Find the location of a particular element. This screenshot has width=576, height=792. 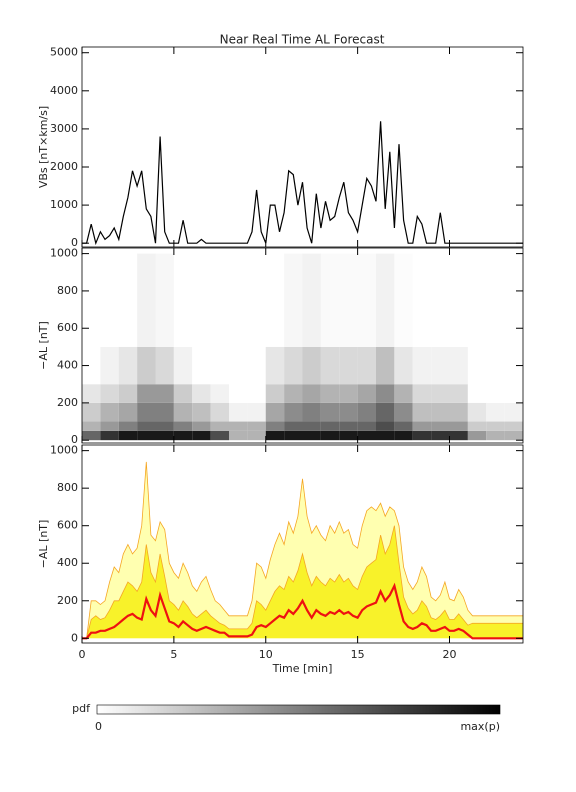

quantile-band is located at coordinates (302, 582).